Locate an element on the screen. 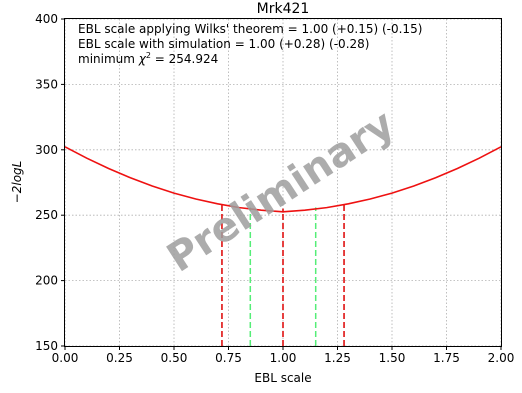  x-tick-label-3: 0.75 is located at coordinates (228, 358).